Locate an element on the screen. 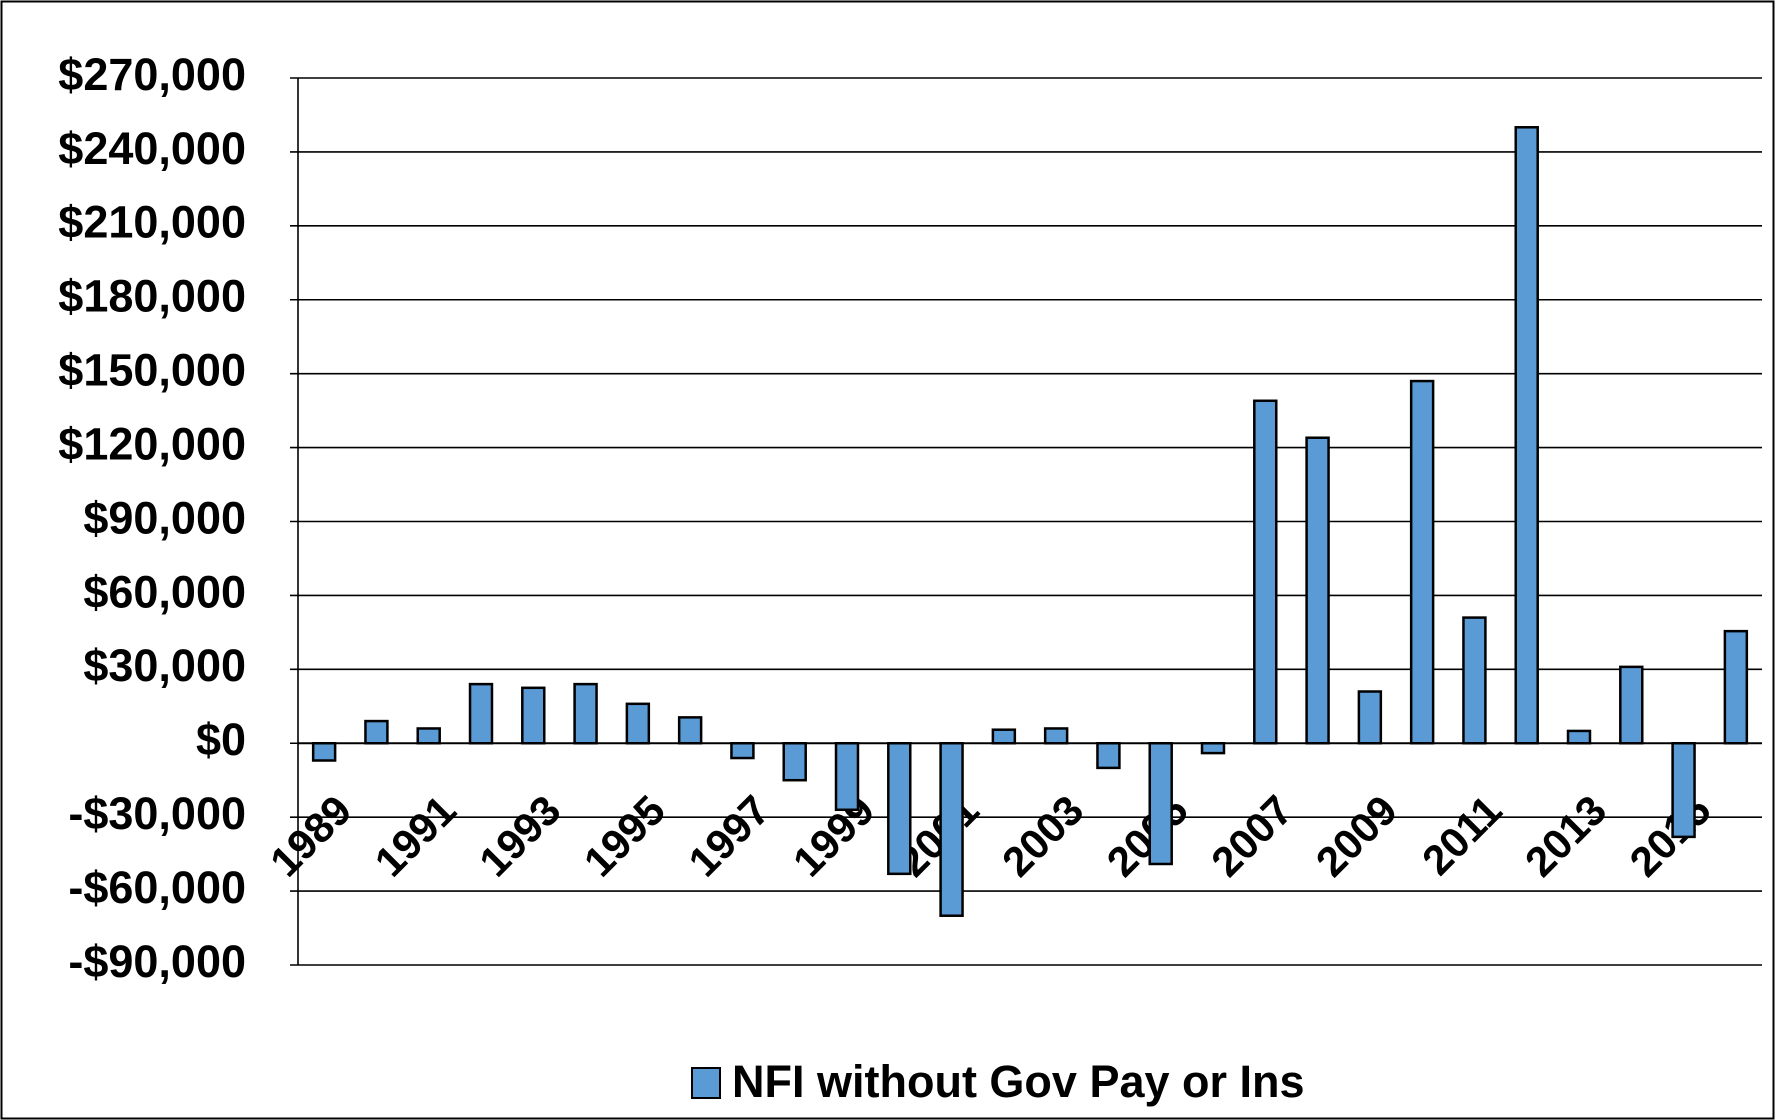  x-tick-label: 2013 is located at coordinates (1565, 835).